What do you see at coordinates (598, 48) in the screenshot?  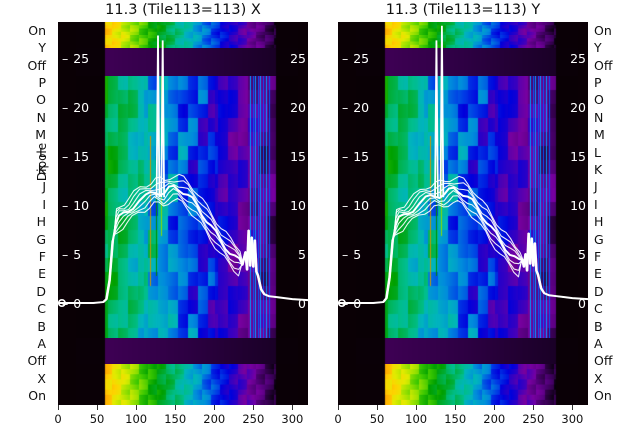 I see `category-tick-right-y-1: Y` at bounding box center [598, 48].